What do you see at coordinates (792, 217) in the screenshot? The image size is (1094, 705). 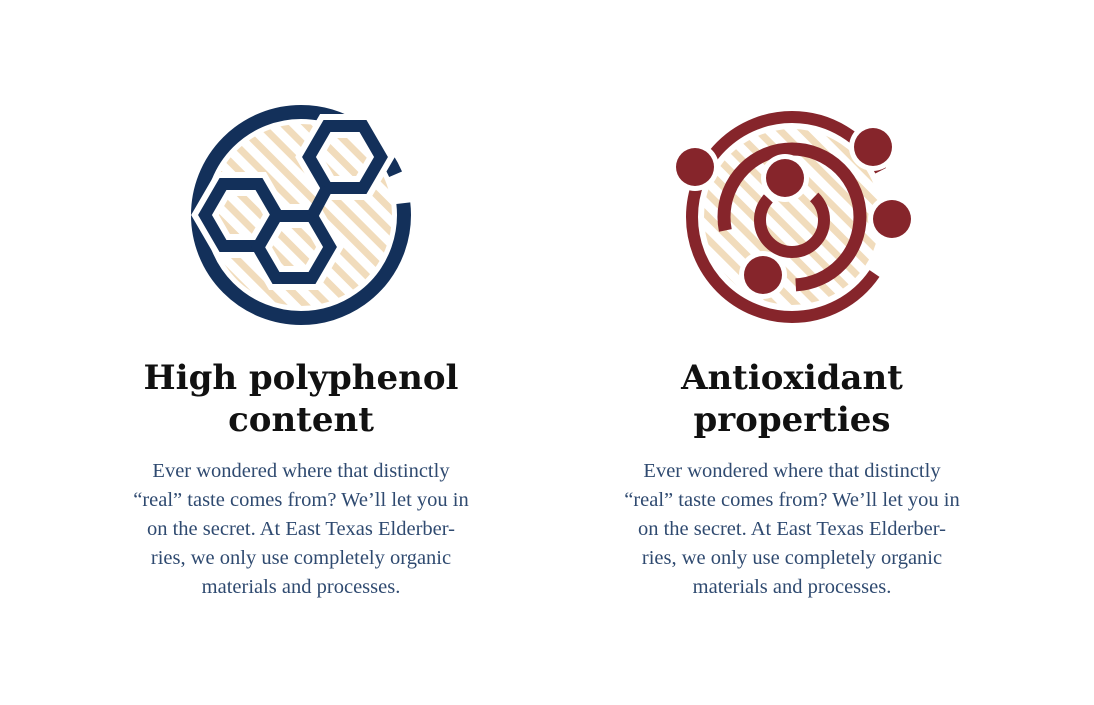 I see `orbiting-atom-icon` at bounding box center [792, 217].